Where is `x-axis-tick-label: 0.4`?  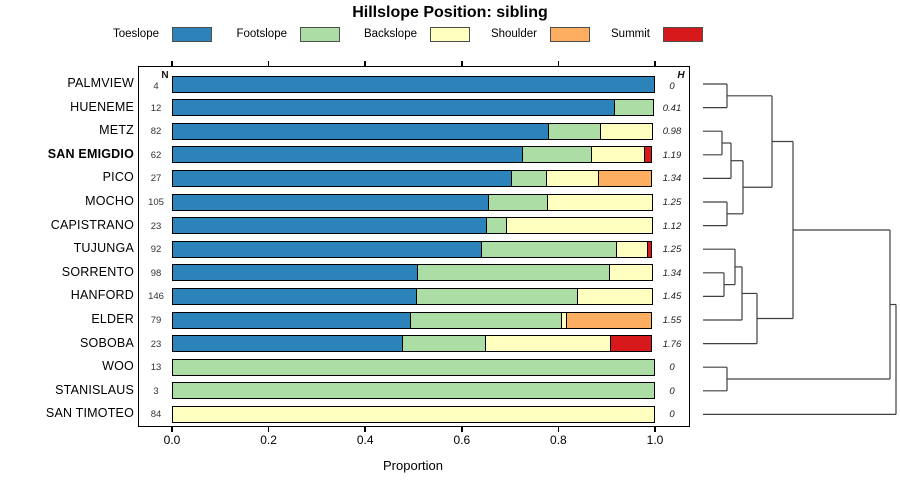 x-axis-tick-label: 0.4 is located at coordinates (365, 440).